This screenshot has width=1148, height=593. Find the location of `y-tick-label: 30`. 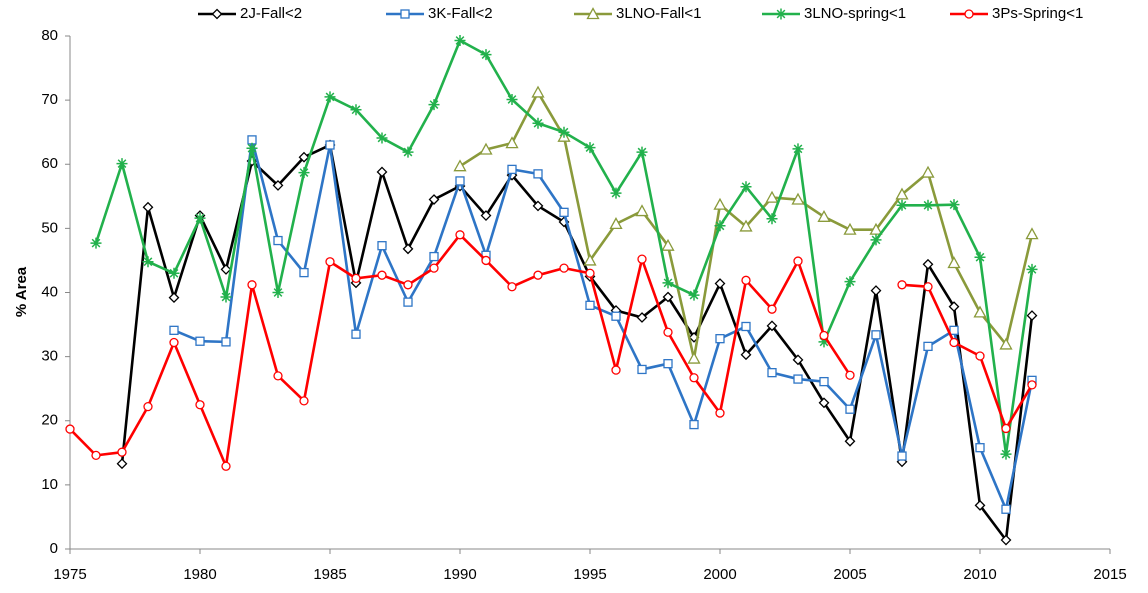

y-tick-label: 30 is located at coordinates (49, 356).